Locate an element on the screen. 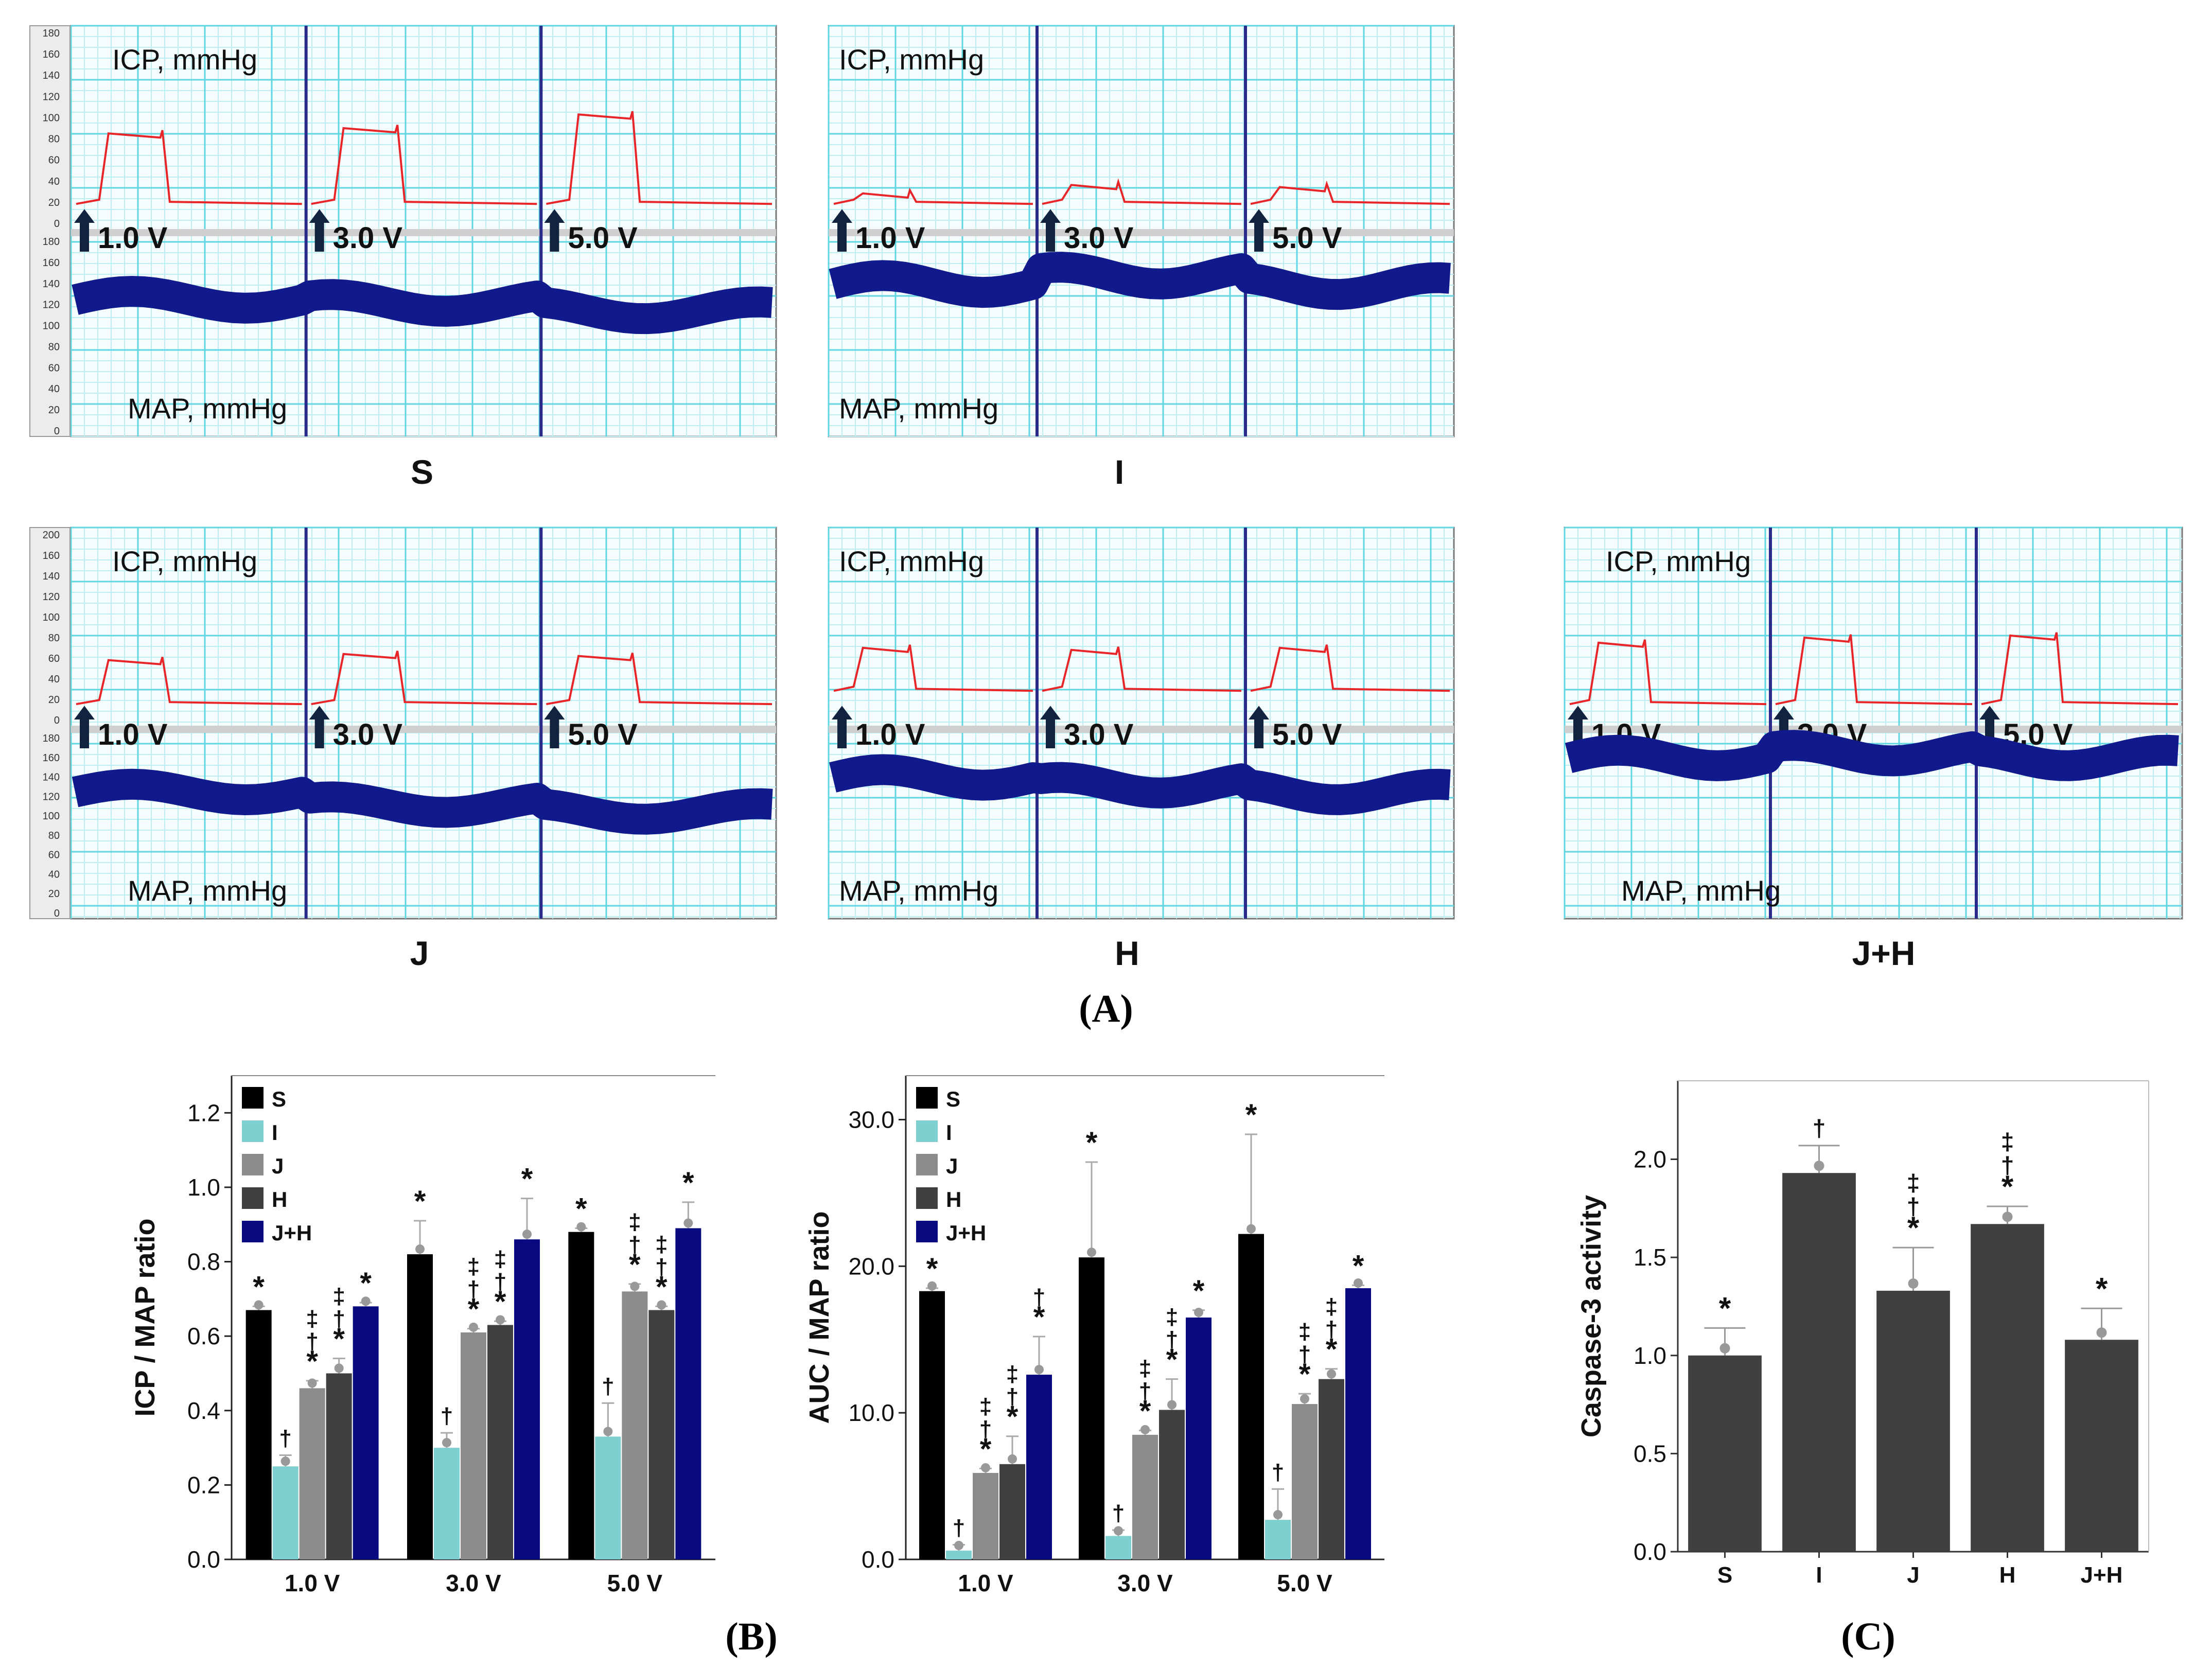 This screenshot has height=1668, width=2212. bar-s is located at coordinates (1725, 1453).